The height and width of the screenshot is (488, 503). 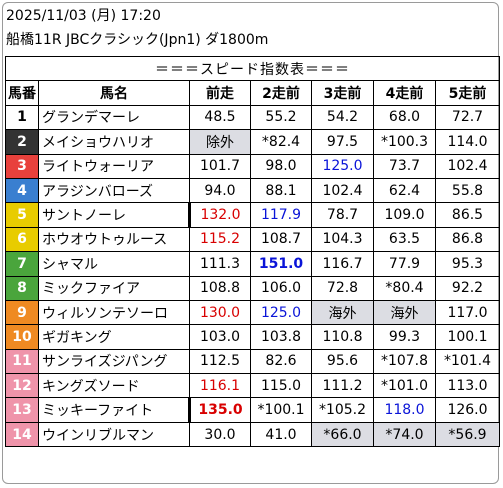 I want to click on speed-index-cell: *82.4, so click(x=281, y=142).